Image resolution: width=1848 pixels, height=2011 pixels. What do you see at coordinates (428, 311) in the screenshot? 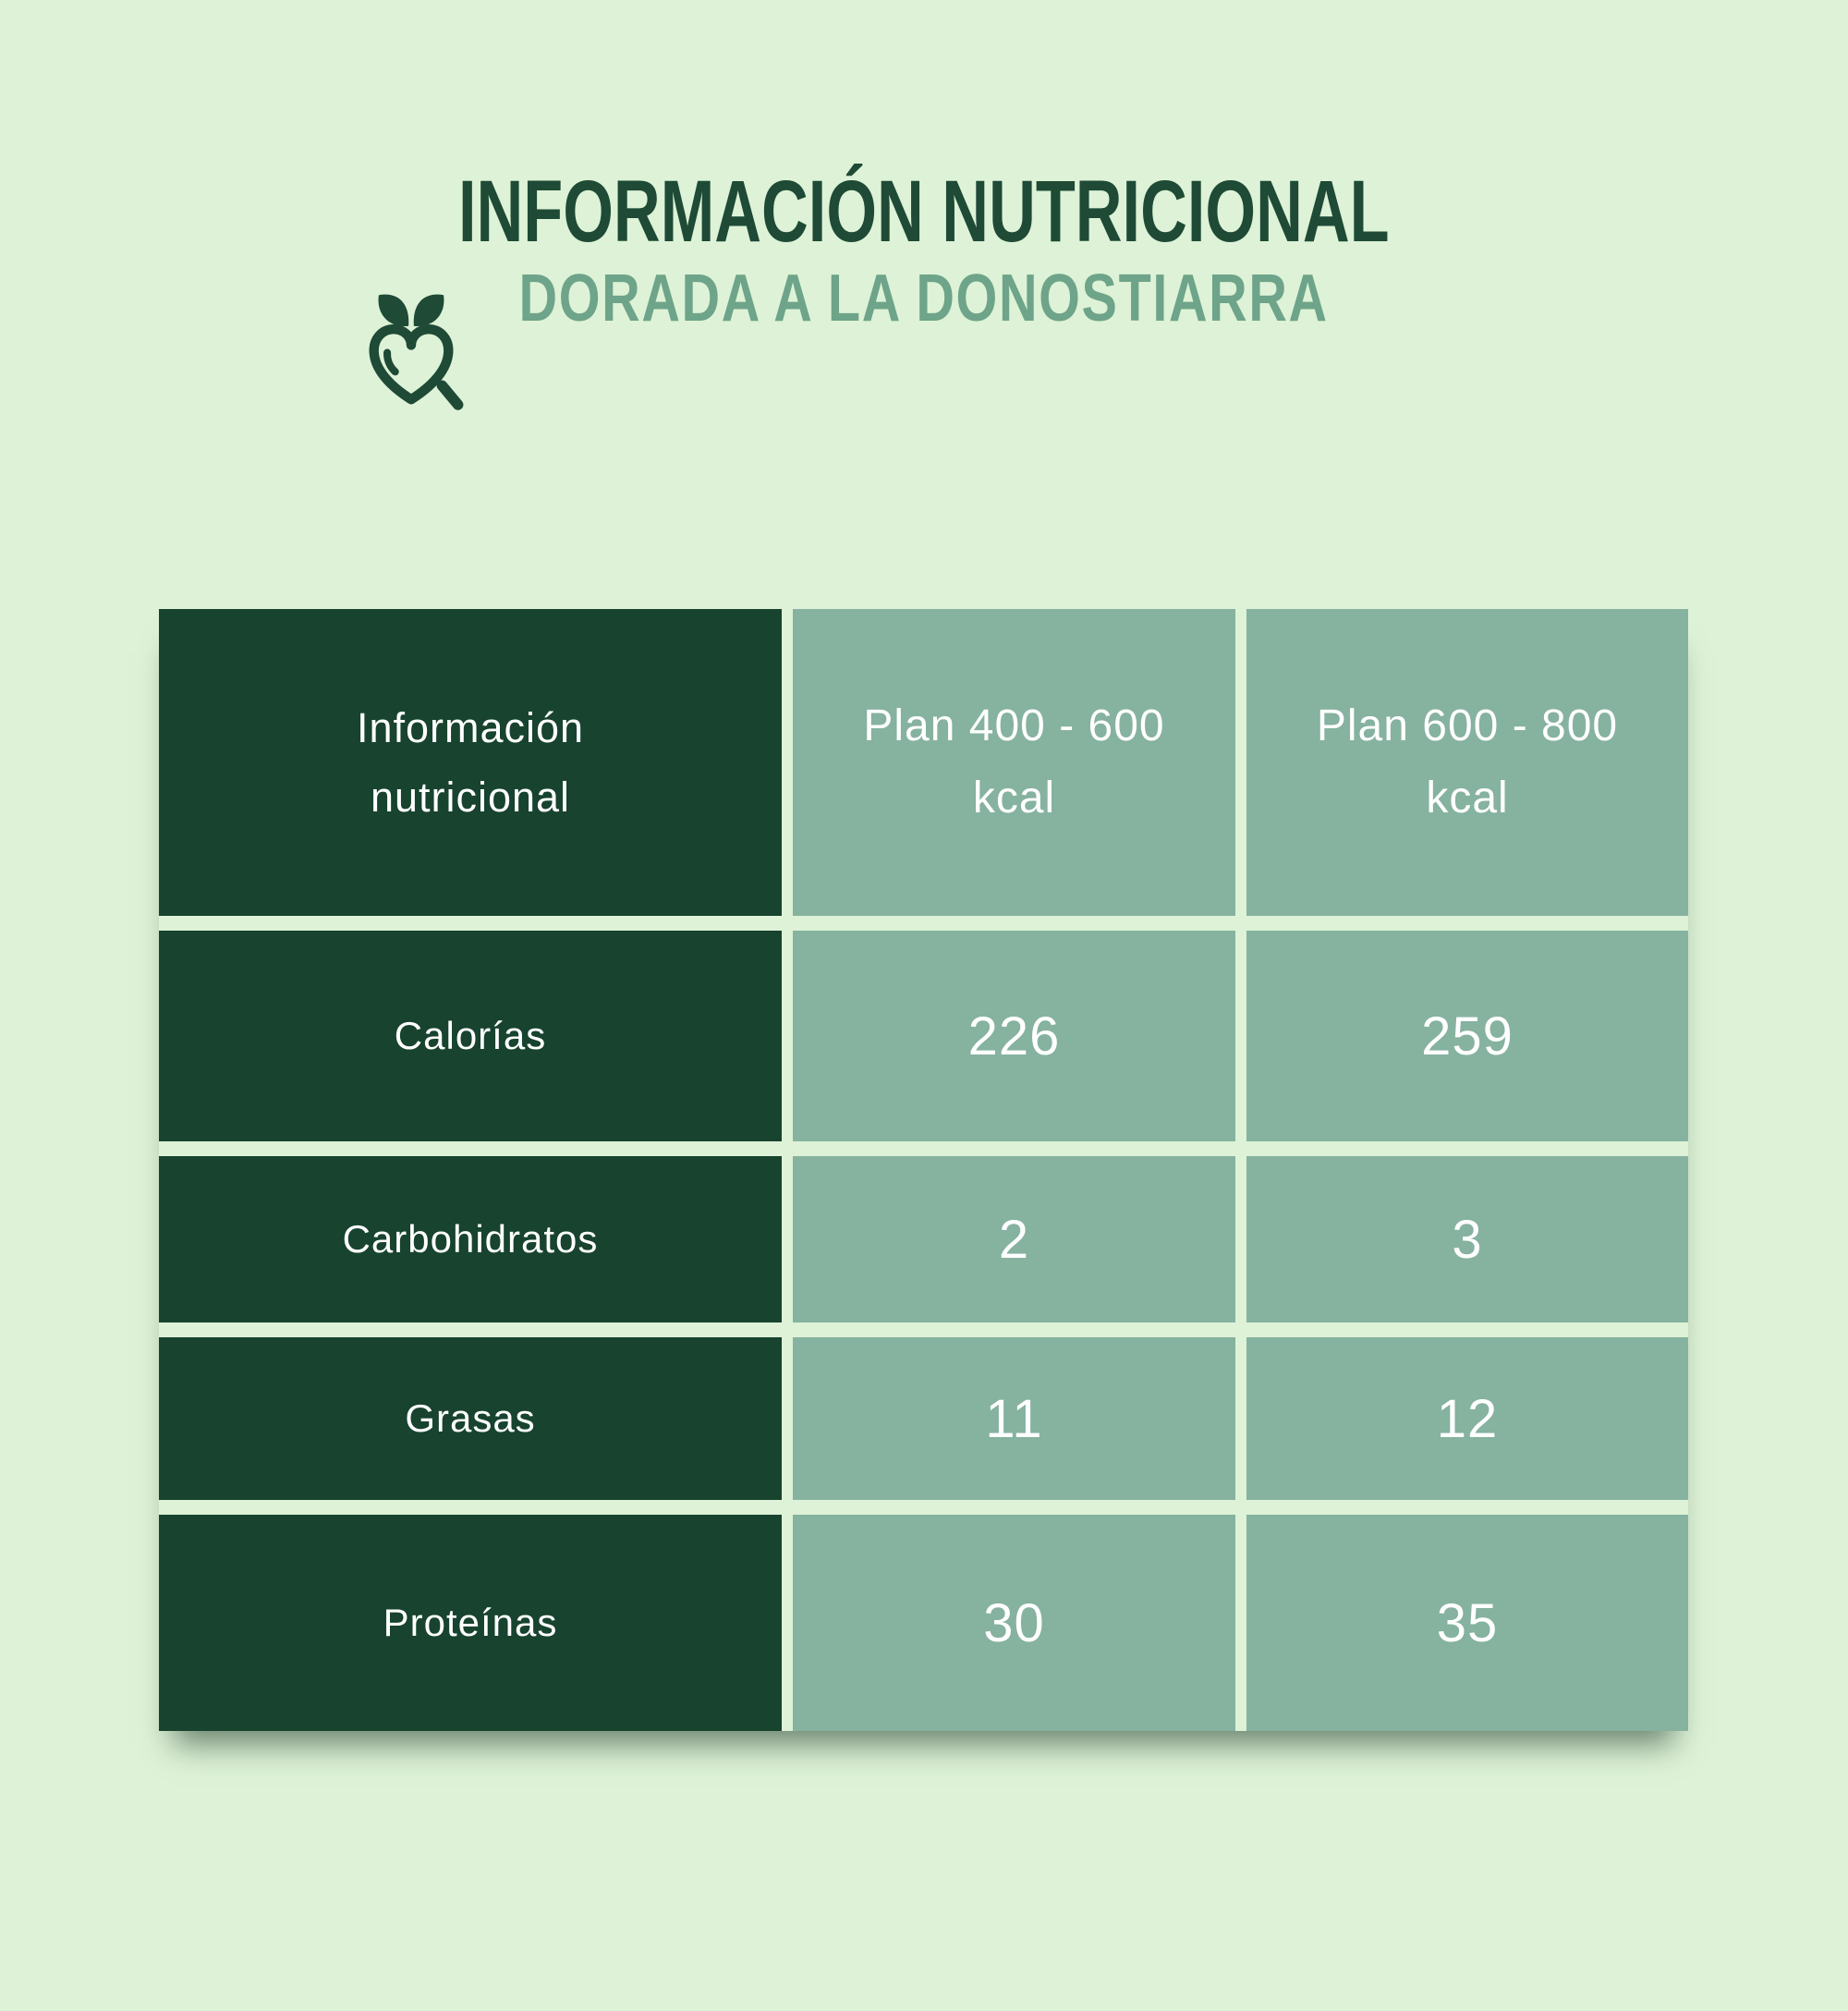
I see `leaf-right-icon` at bounding box center [428, 311].